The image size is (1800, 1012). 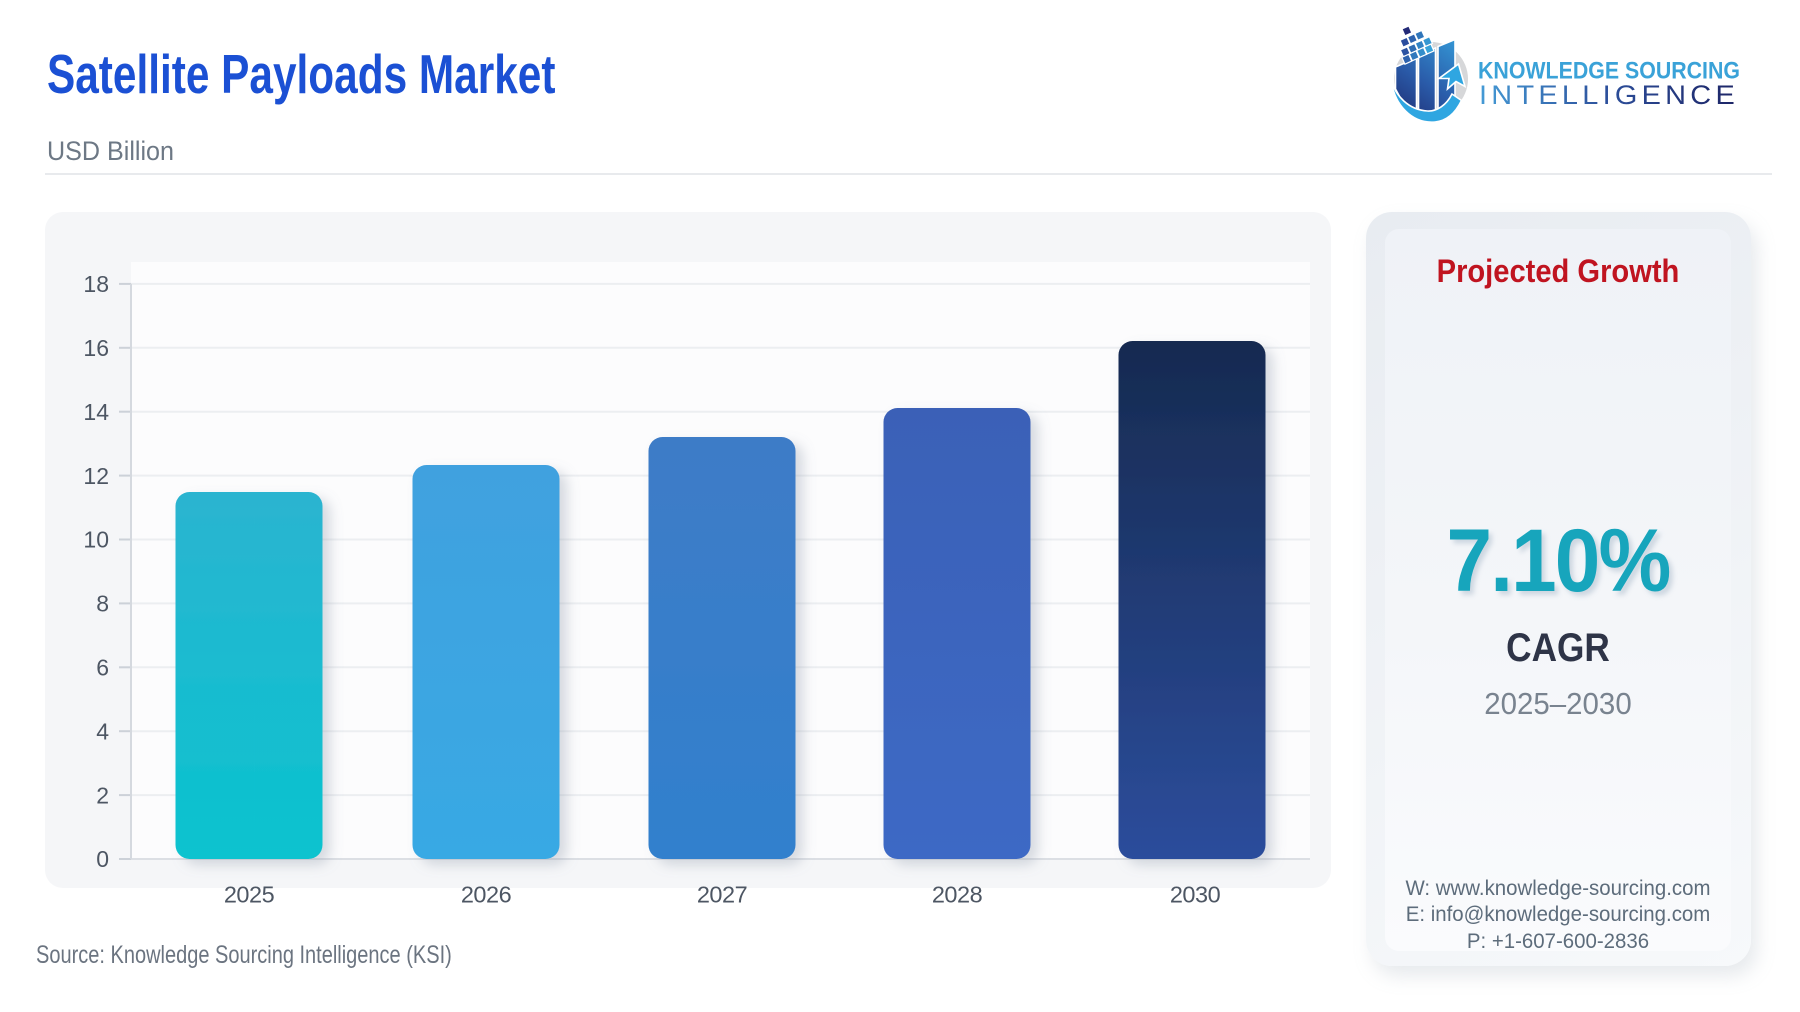 What do you see at coordinates (102, 604) in the screenshot?
I see `svg-text: 8` at bounding box center [102, 604].